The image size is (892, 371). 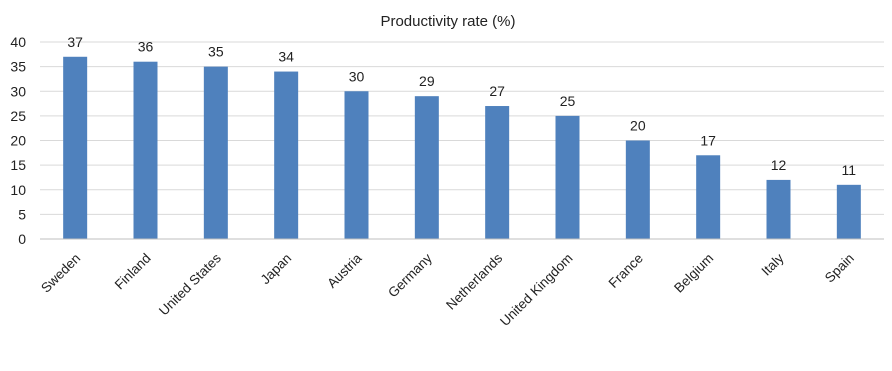 I want to click on y-tick-label: 0, so click(x=22, y=239).